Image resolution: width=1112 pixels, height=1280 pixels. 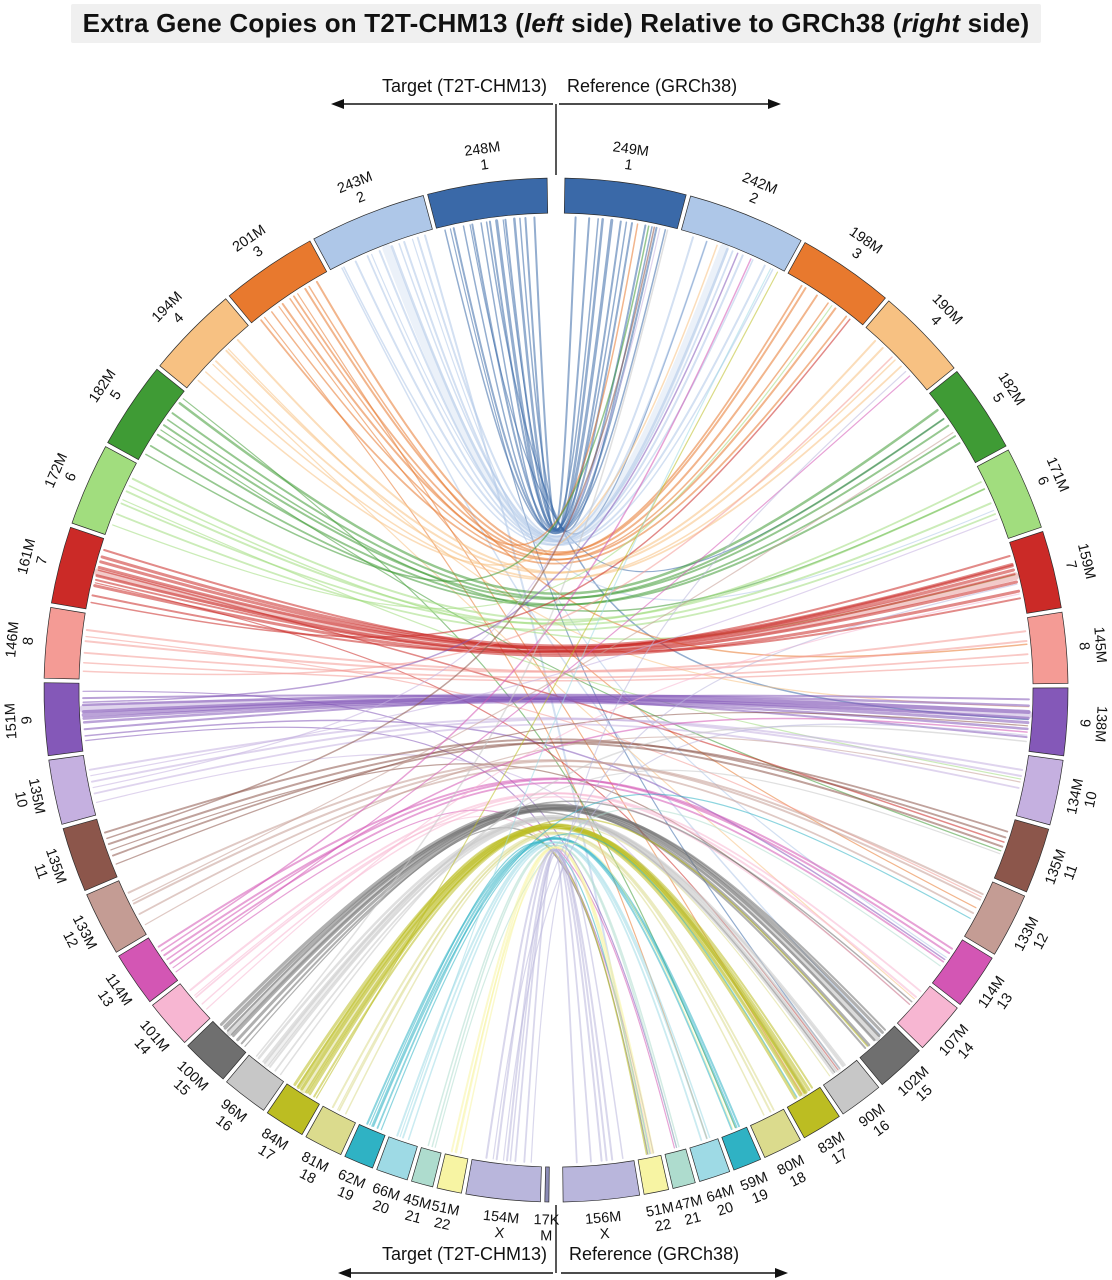 I want to click on segment-target-chr12, so click(x=116, y=916).